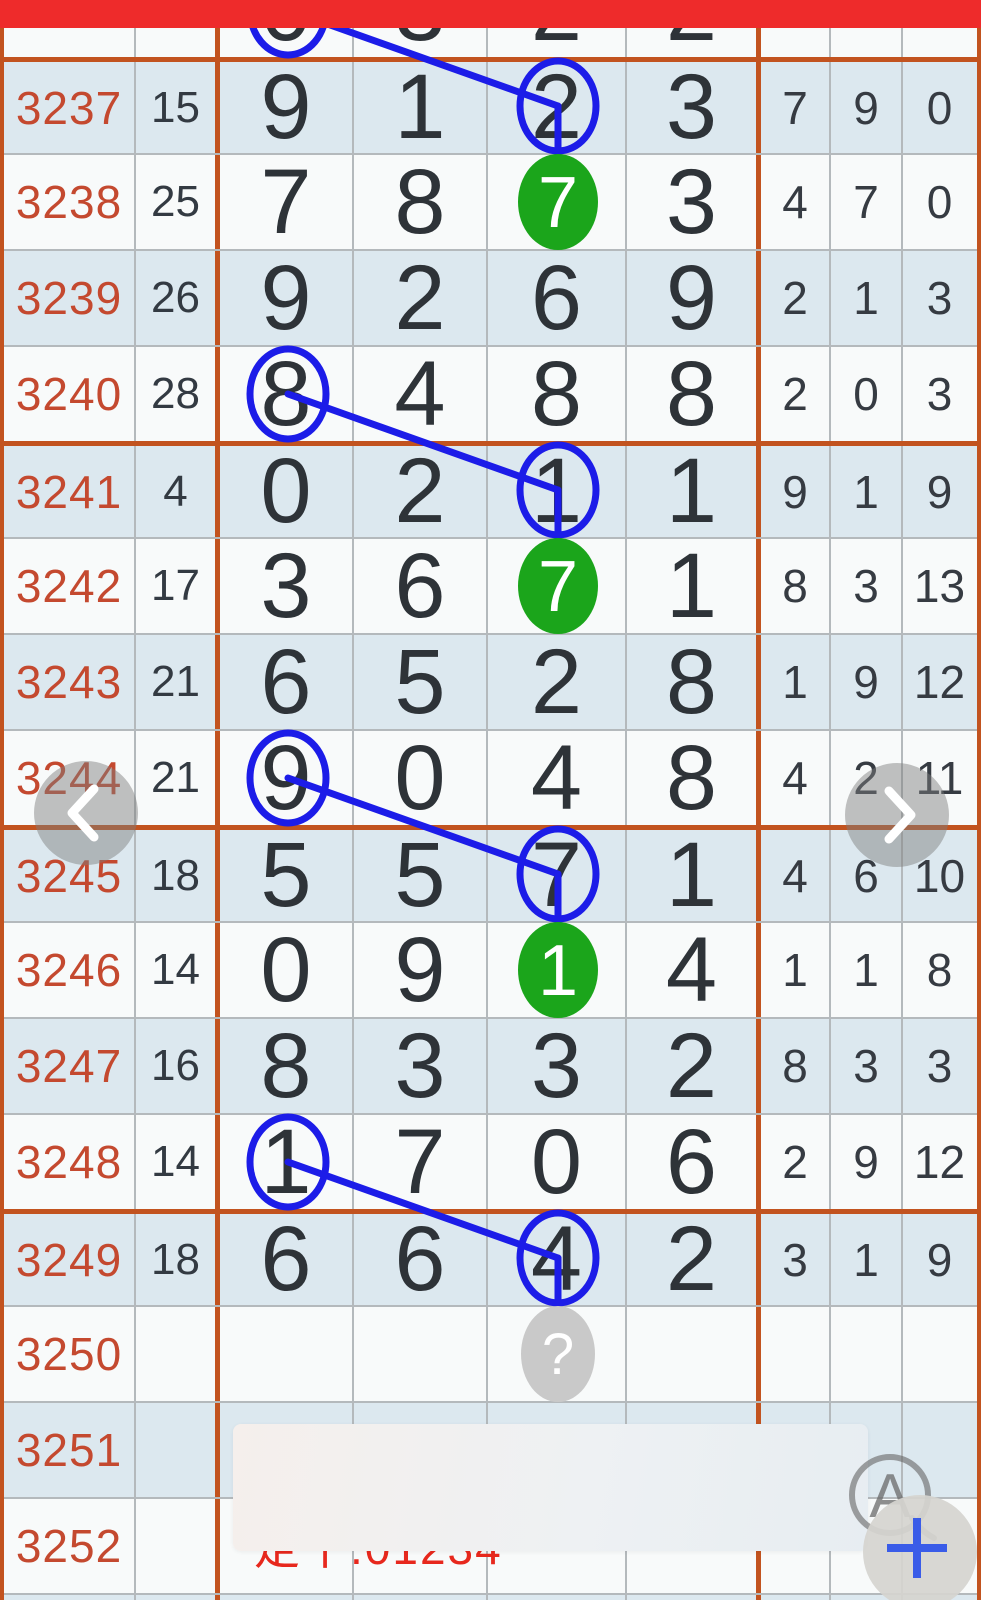 This screenshot has height=1600, width=981. Describe the element at coordinates (70, 394) in the screenshot. I see `period-cell: 3240` at that location.